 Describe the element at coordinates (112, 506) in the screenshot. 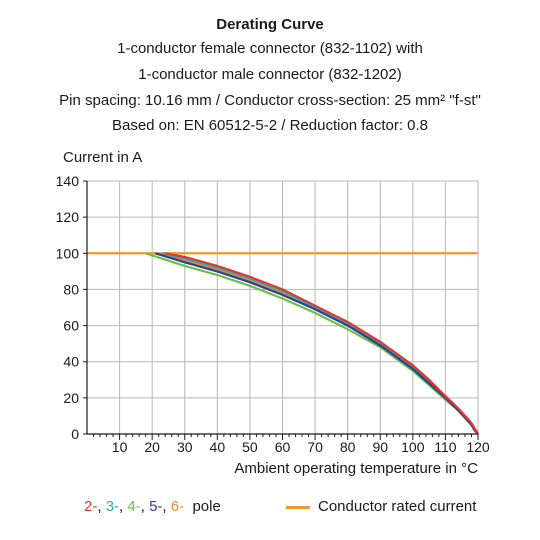

I see `legend-pole-3: 3-` at that location.